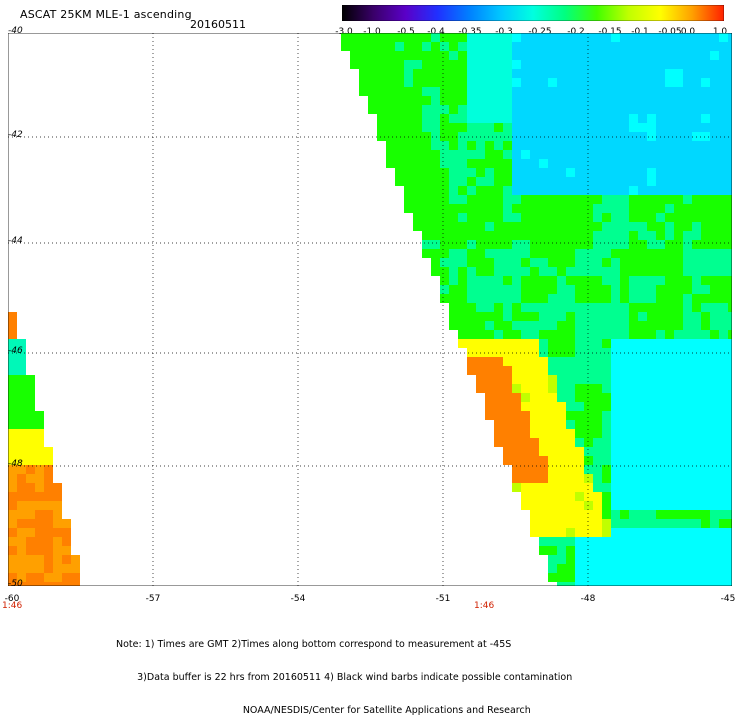 This screenshot has height=727, width=740. What do you see at coordinates (443, 599) in the screenshot?
I see `longitude-label: -51` at bounding box center [443, 599].